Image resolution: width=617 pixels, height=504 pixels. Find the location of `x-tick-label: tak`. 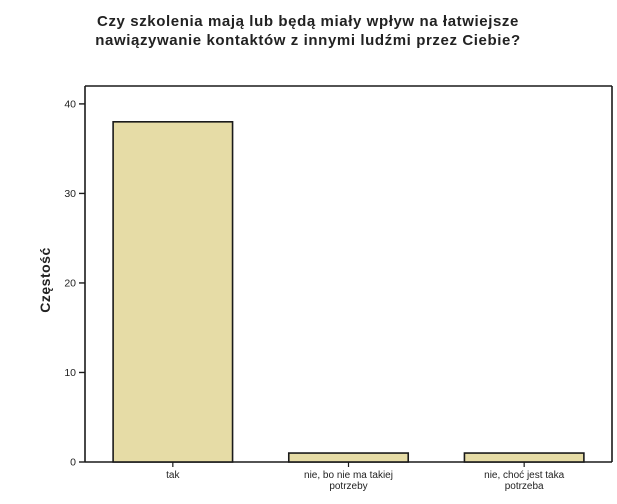

x-tick-label: tak is located at coordinates (173, 475).